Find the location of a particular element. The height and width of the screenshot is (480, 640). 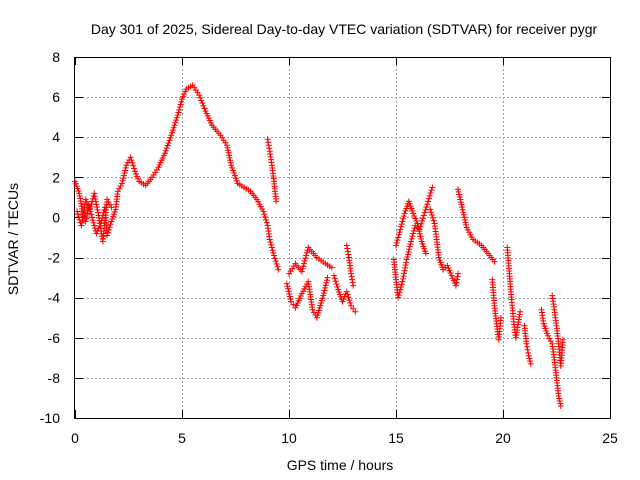

x-tick-label: 25 is located at coordinates (610, 438).